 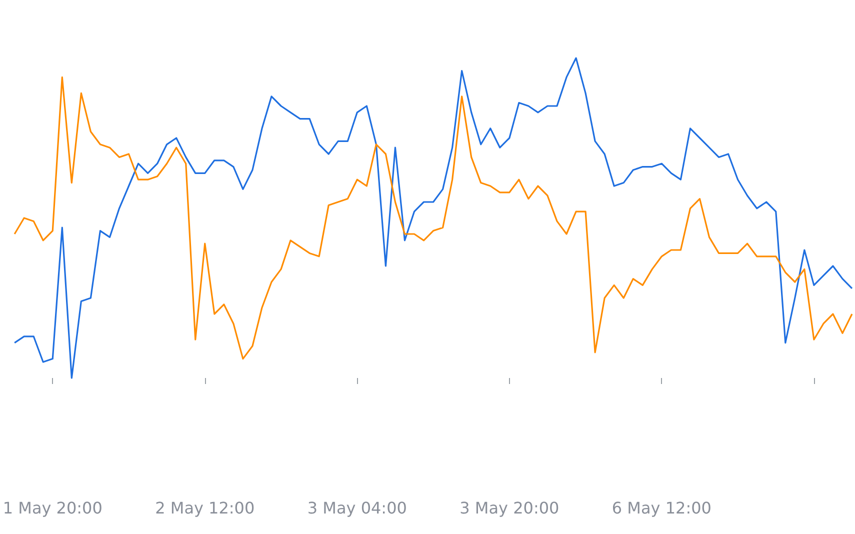 What do you see at coordinates (357, 508) in the screenshot?
I see `x-tick-label: 3 May 04:00` at bounding box center [357, 508].